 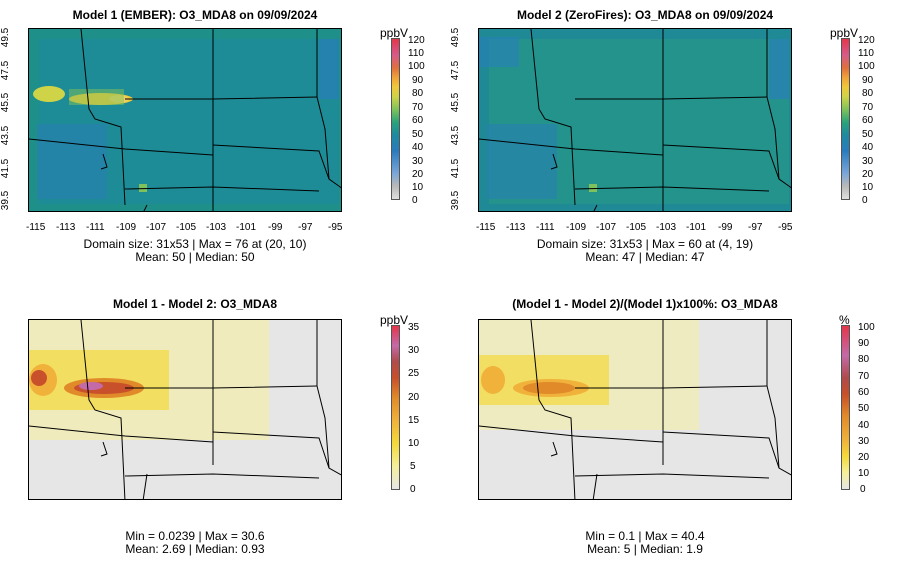 What do you see at coordinates (645, 549) in the screenshot?
I see `stats-line-2: Mean: 5 | Median: 1.9` at bounding box center [645, 549].